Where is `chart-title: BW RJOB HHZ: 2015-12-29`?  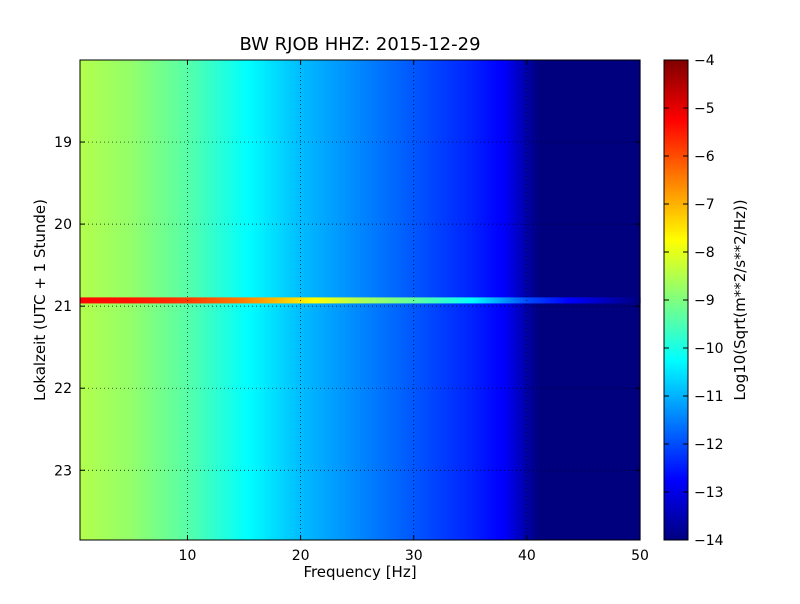
chart-title: BW RJOB HHZ: 2015-12-29 is located at coordinates (359, 44).